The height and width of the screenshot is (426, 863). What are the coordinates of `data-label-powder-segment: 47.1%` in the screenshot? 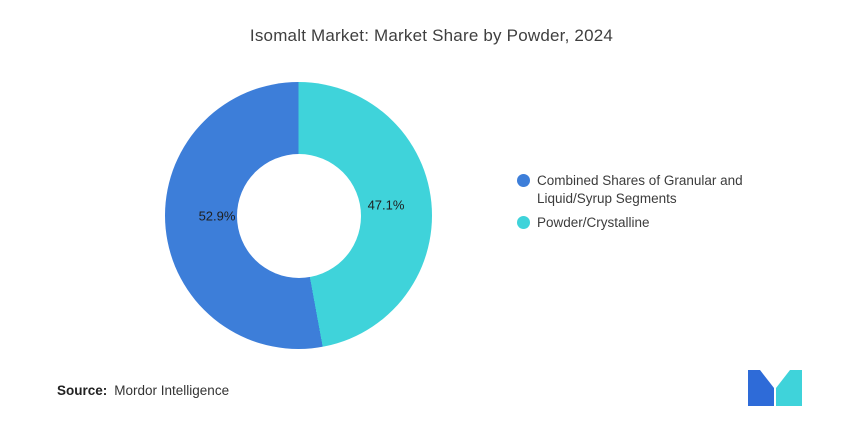 It's located at (386, 205).